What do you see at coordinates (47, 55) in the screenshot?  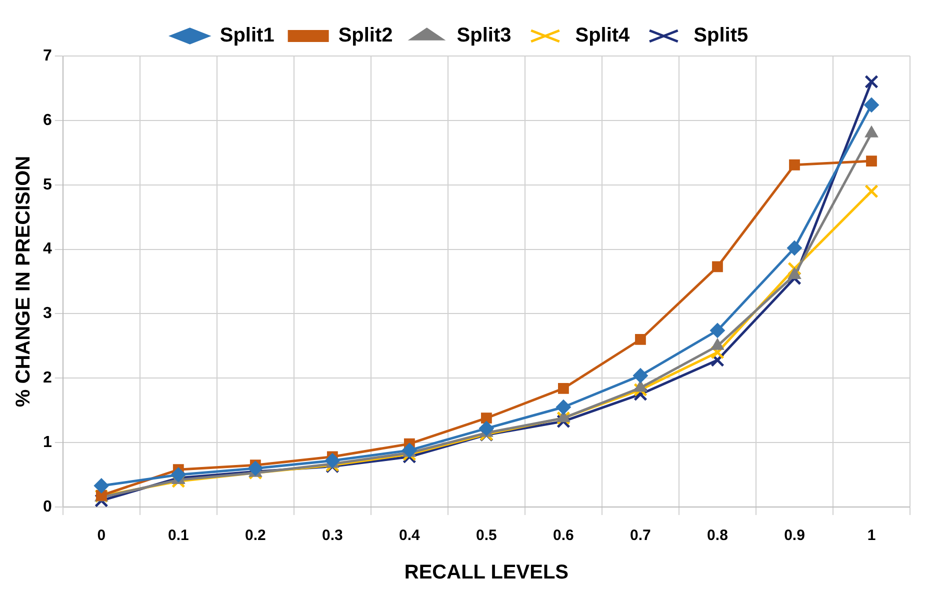 I see `y-tick-label: 7` at bounding box center [47, 55].